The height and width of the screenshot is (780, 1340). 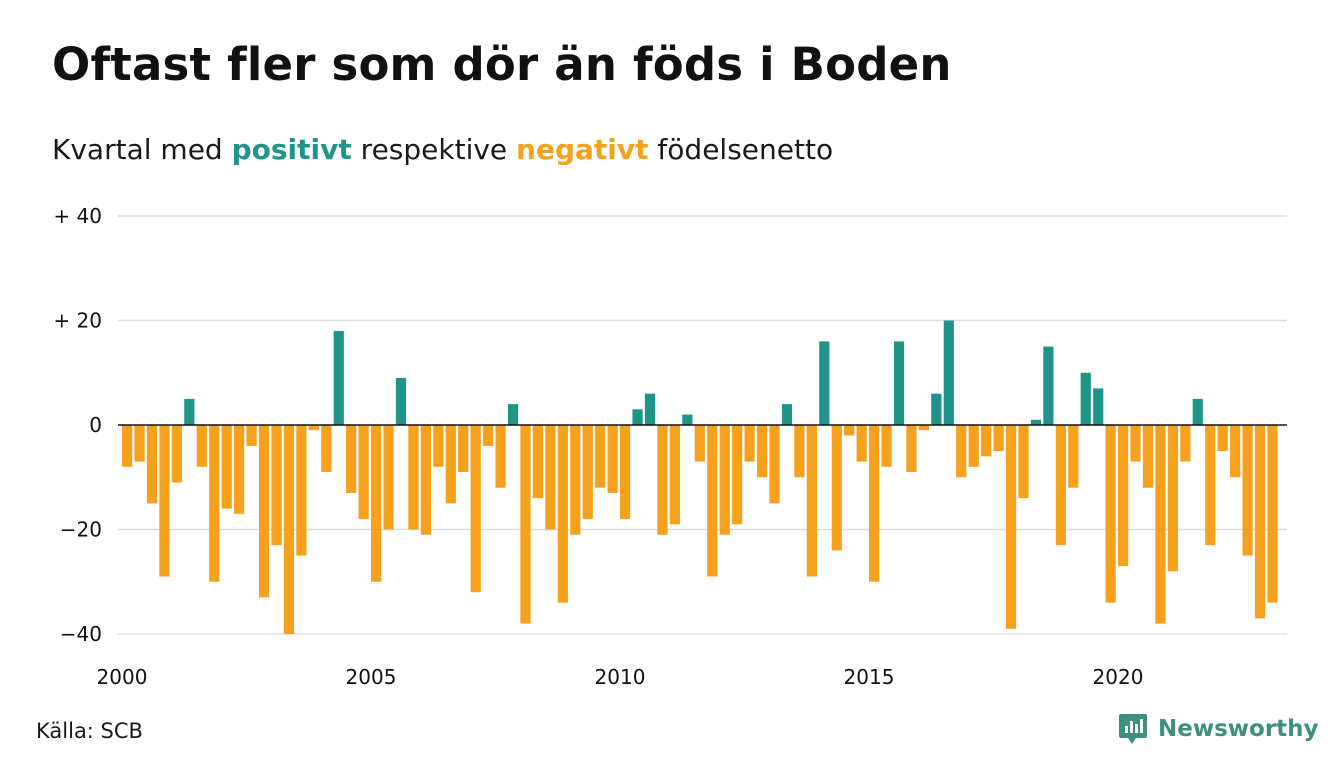 I want to click on x-tick-label: 2005, so click(x=371, y=677).